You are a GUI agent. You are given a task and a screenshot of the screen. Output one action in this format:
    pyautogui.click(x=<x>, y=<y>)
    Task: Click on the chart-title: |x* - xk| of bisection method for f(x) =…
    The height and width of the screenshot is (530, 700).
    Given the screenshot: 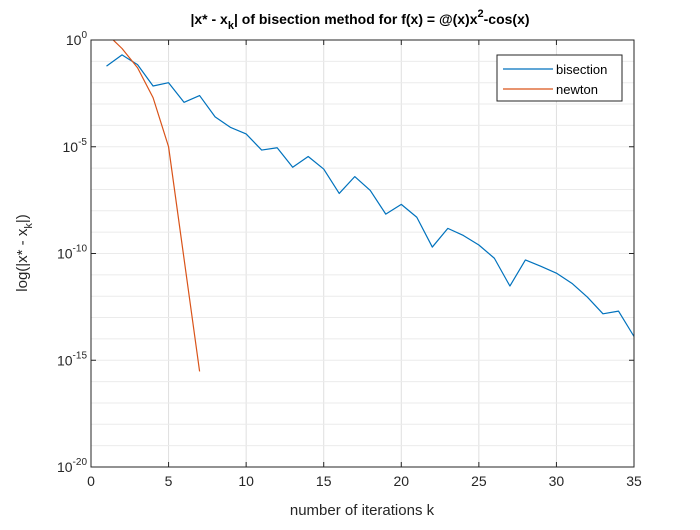 What is the action you would take?
    pyautogui.click(x=359, y=20)
    